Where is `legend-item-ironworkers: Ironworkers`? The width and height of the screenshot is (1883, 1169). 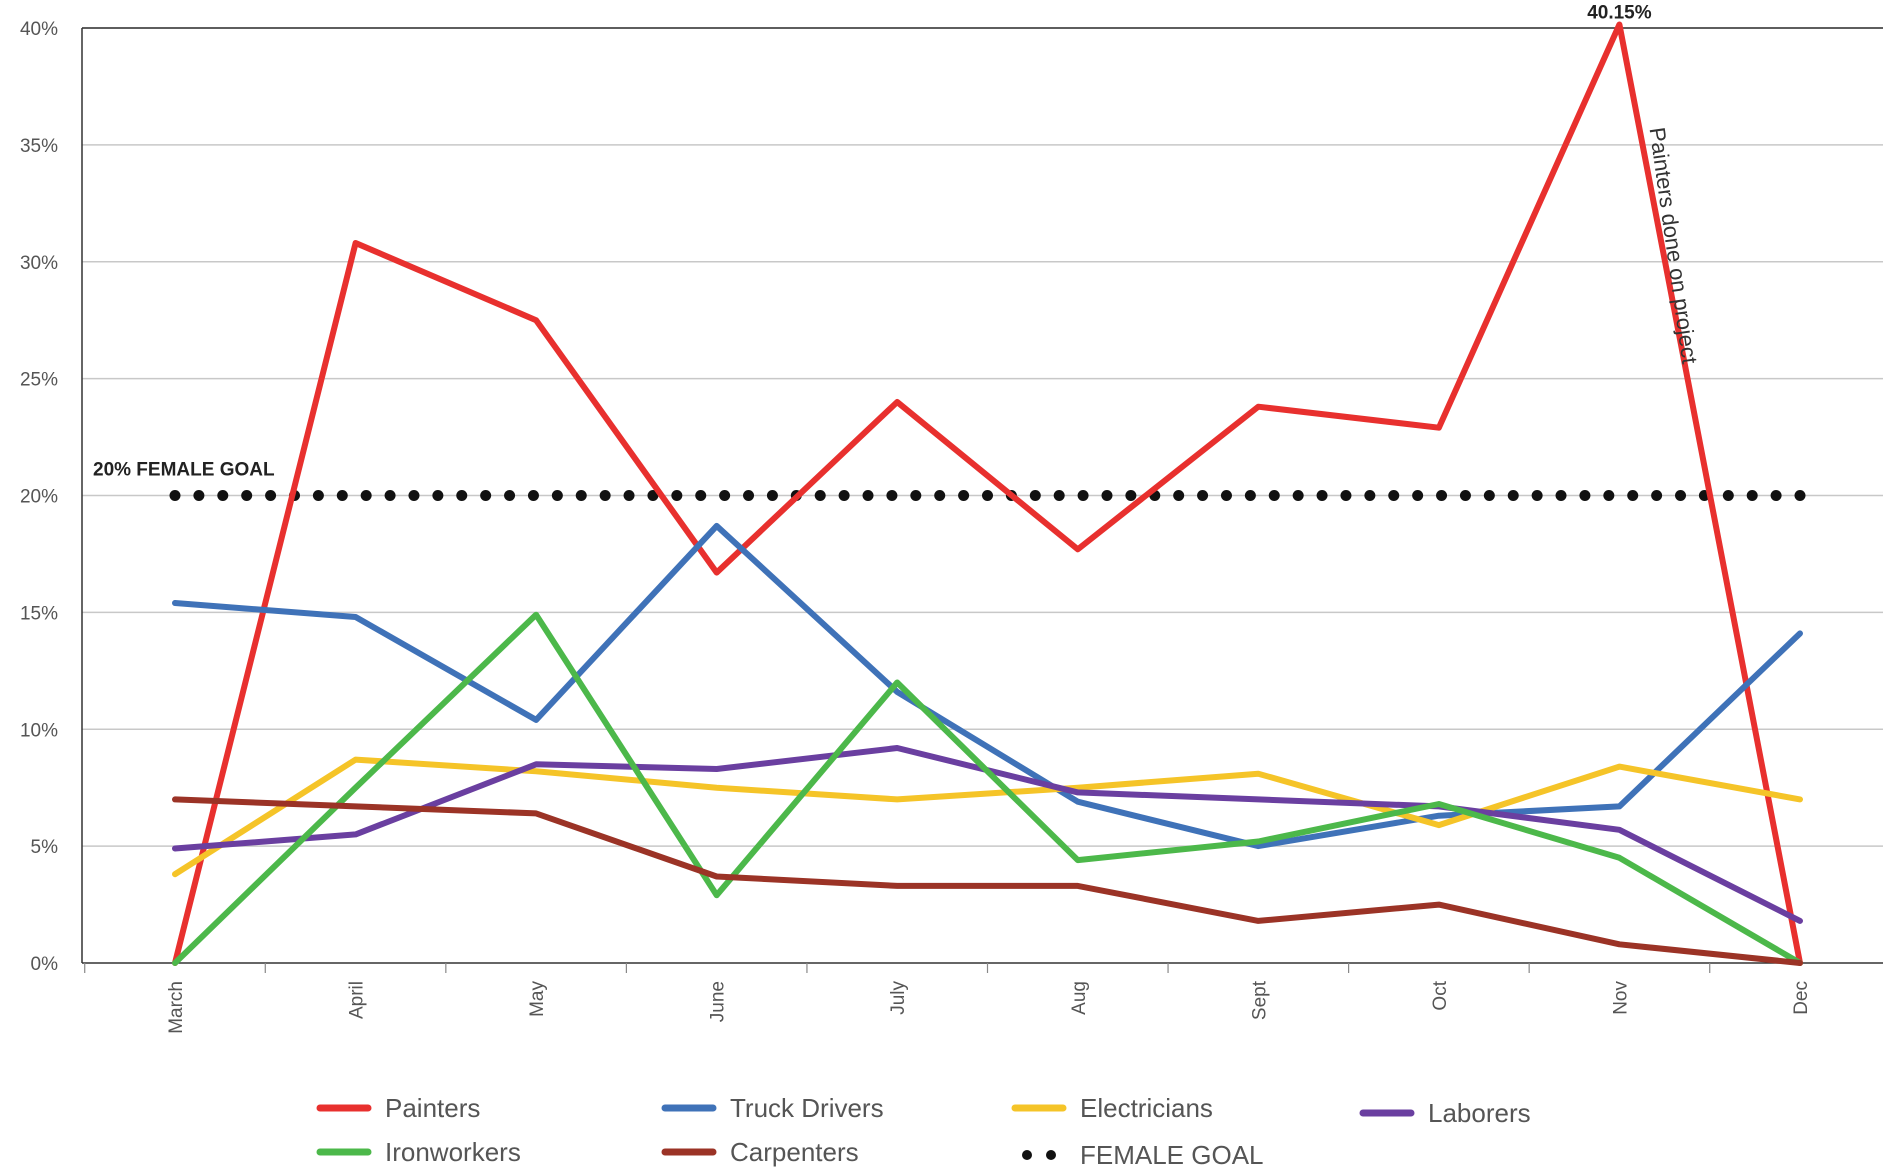 legend-item-ironworkers: Ironworkers is located at coordinates (418, 1152).